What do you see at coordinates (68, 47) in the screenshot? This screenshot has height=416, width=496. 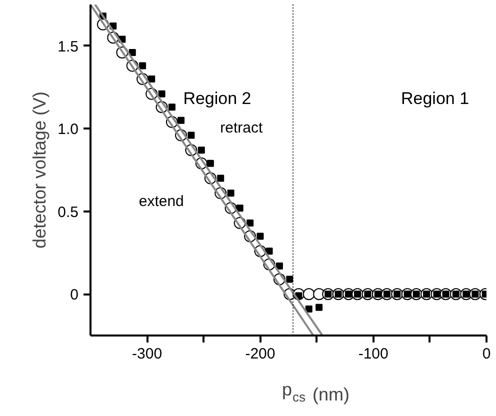 I see `y-tick-label: 1.5` at bounding box center [68, 47].